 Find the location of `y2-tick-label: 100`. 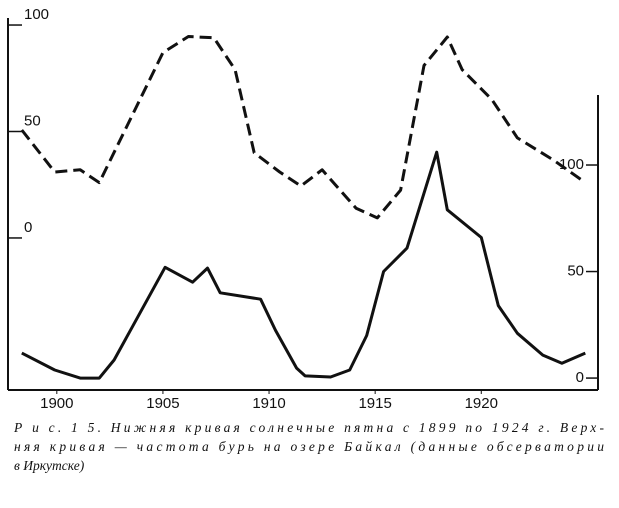

y2-tick-label: 100 is located at coordinates (571, 164).